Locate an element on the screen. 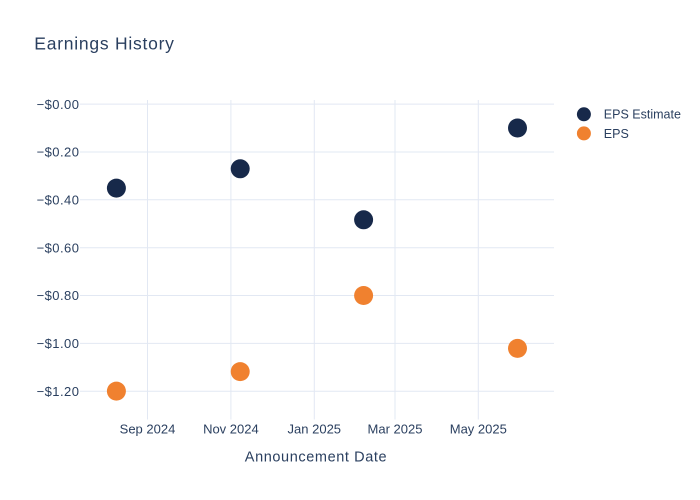  svg-text: Sep 2024 is located at coordinates (148, 428).